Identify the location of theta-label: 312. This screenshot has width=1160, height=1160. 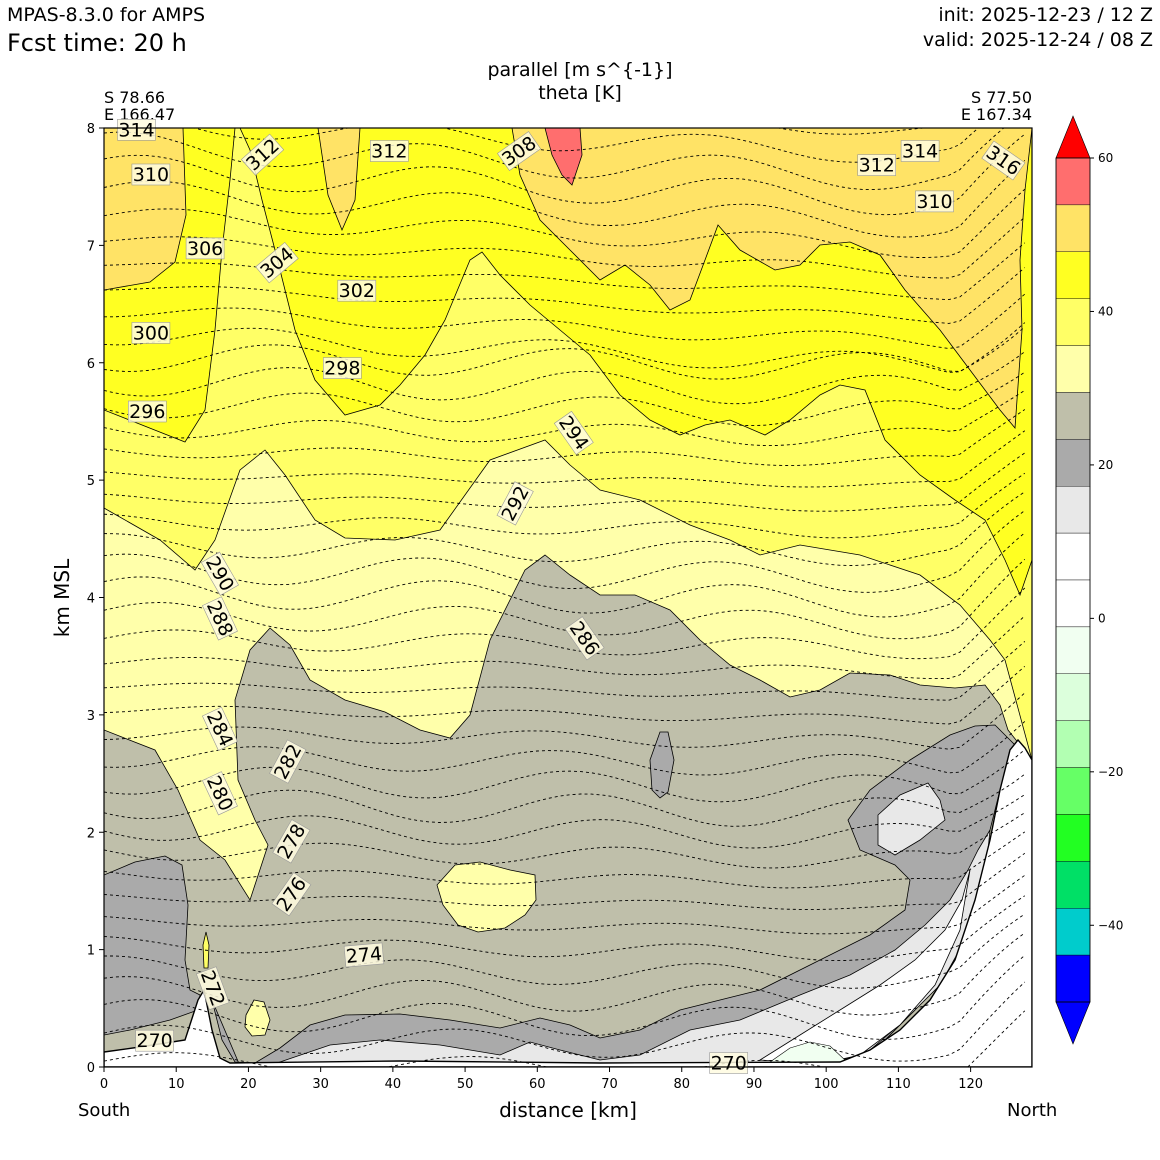
(389, 151).